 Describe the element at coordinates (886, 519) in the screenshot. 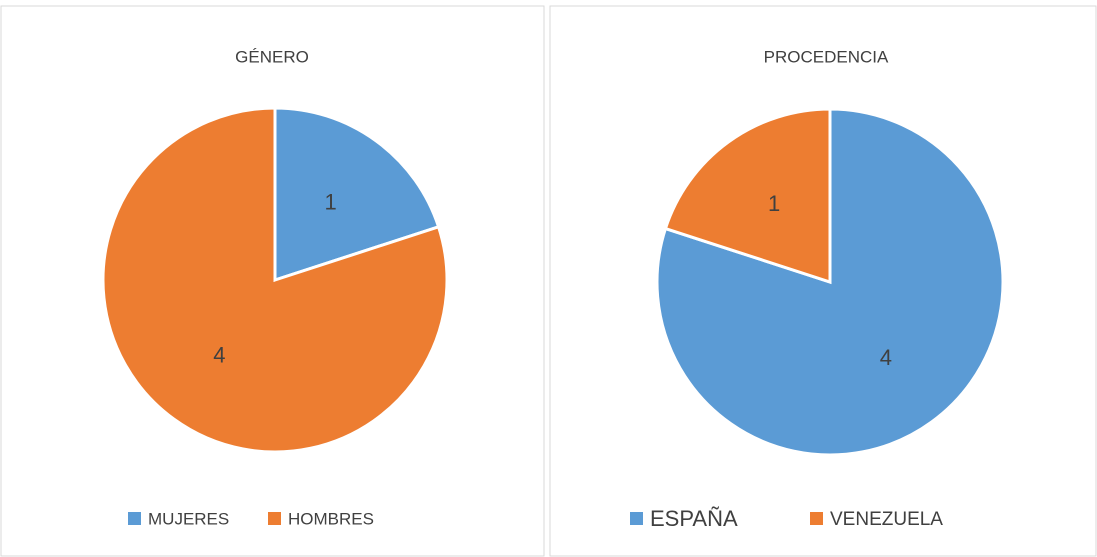

I see `legend-label: VENEZUELA` at that location.